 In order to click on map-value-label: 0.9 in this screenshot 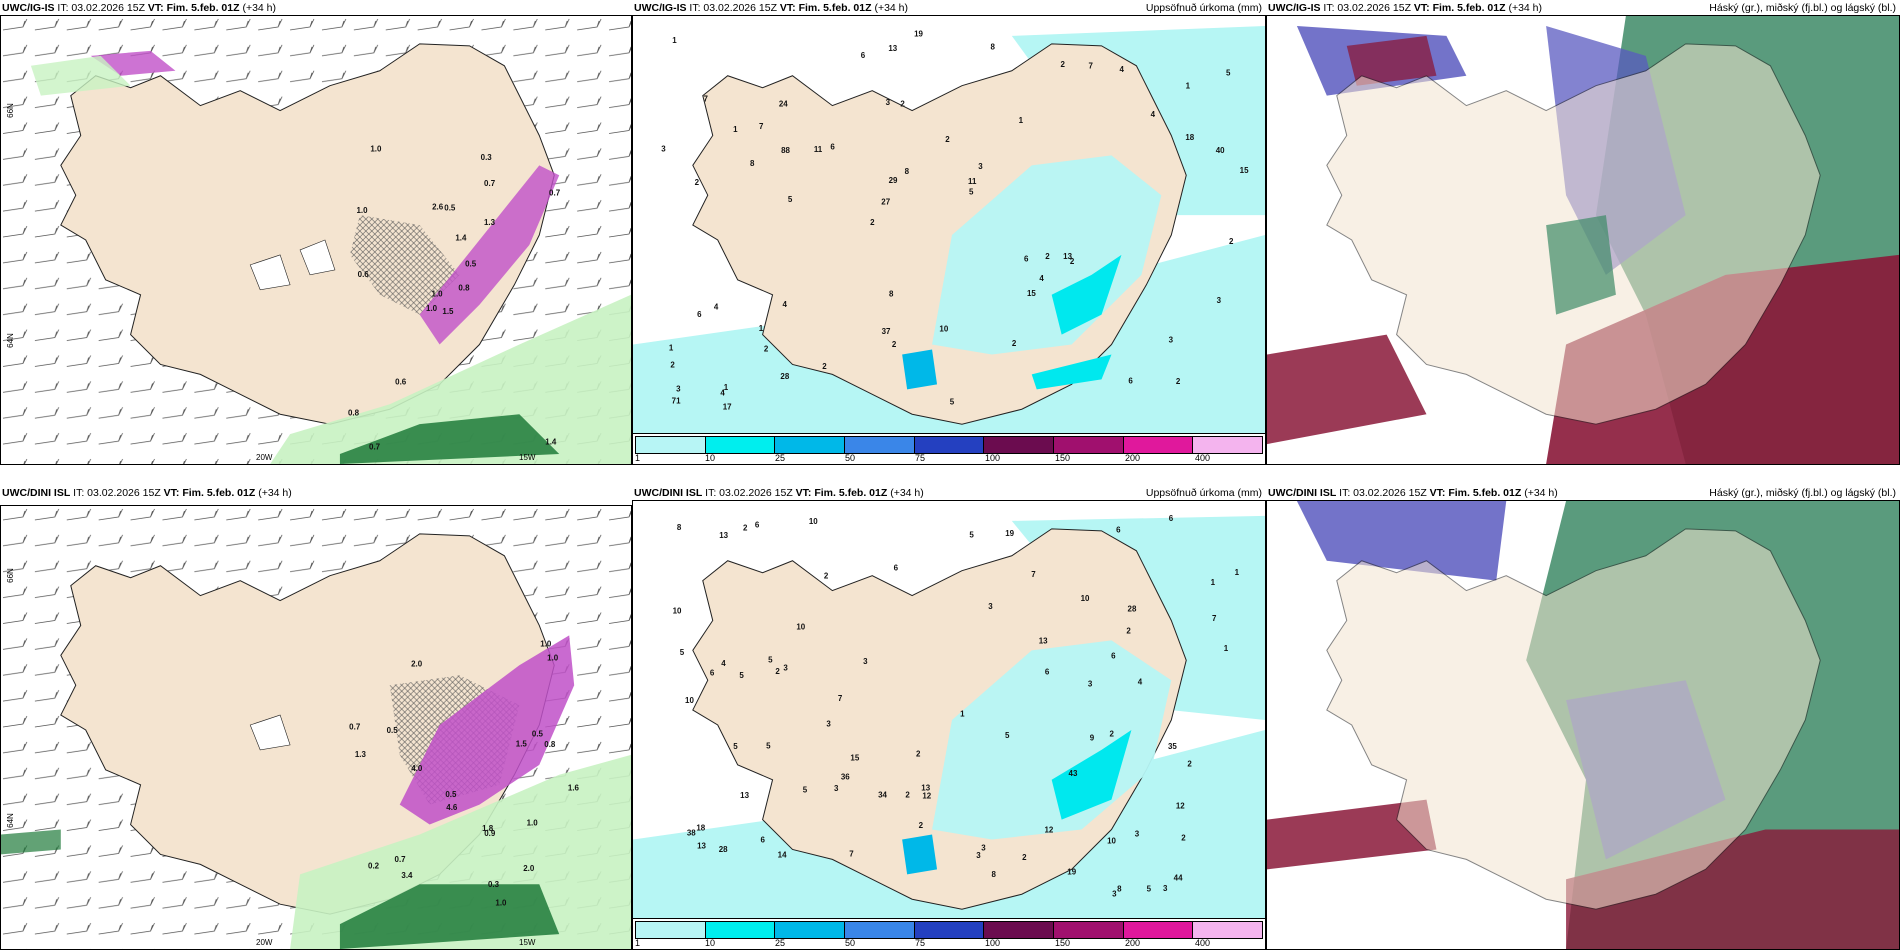, I will do `click(490, 833)`.